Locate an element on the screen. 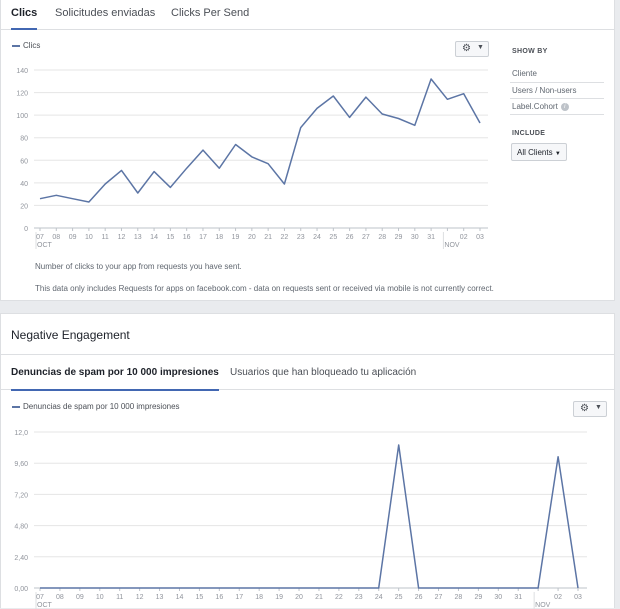 This screenshot has height=609, width=620. y-tick-label: 4,80 is located at coordinates (21, 527).